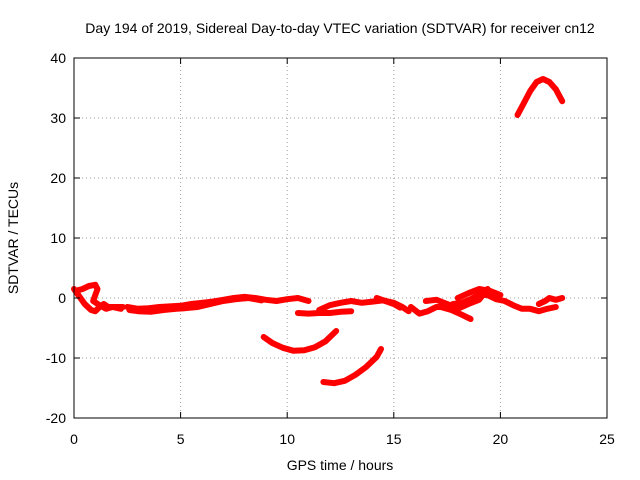 Image resolution: width=640 pixels, height=480 pixels. I want to click on y-tick-labels: -20 -10 0 10 20 30 40, so click(56, 238).